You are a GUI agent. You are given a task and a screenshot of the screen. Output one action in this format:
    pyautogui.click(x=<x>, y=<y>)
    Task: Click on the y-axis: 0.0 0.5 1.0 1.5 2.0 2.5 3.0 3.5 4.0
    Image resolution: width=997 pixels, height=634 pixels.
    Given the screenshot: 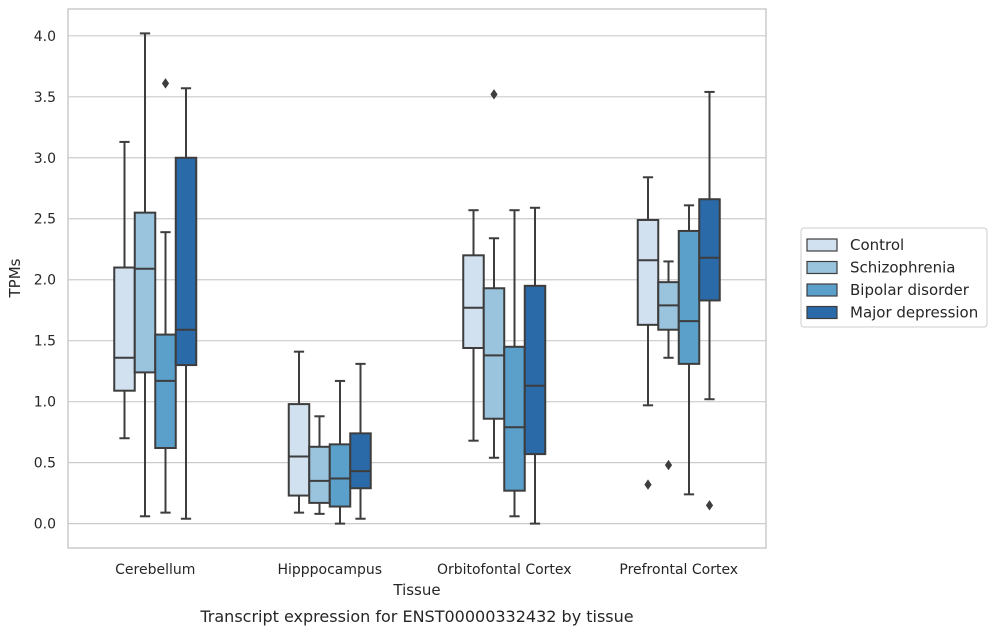 What is the action you would take?
    pyautogui.click(x=45, y=281)
    